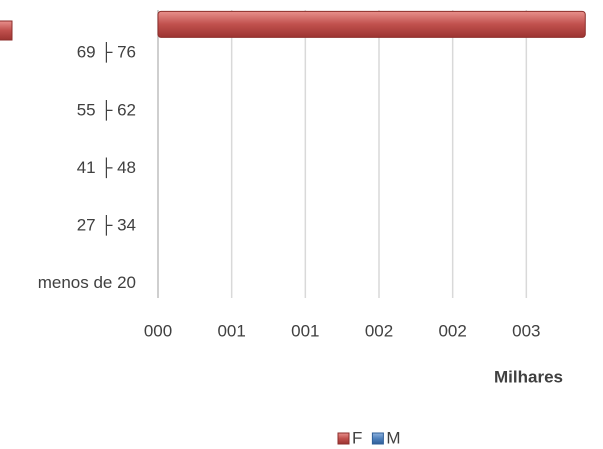  Describe the element at coordinates (106, 225) in the screenshot. I see `y-tick-label: 27 ├ 34` at that location.